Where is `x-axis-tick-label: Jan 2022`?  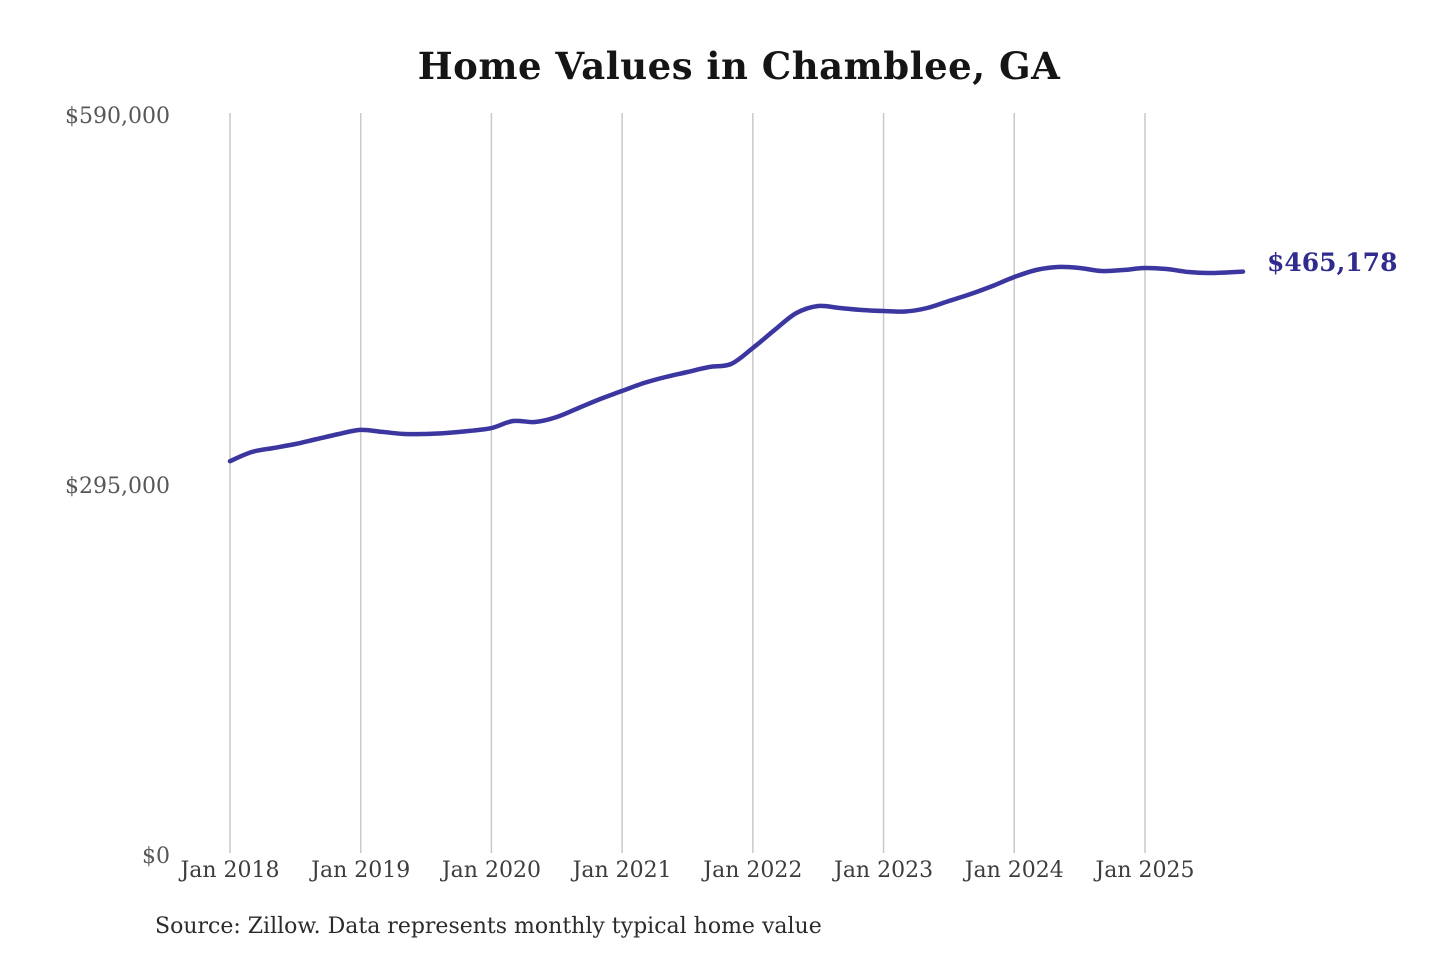 x-axis-tick-label: Jan 2022 is located at coordinates (751, 870).